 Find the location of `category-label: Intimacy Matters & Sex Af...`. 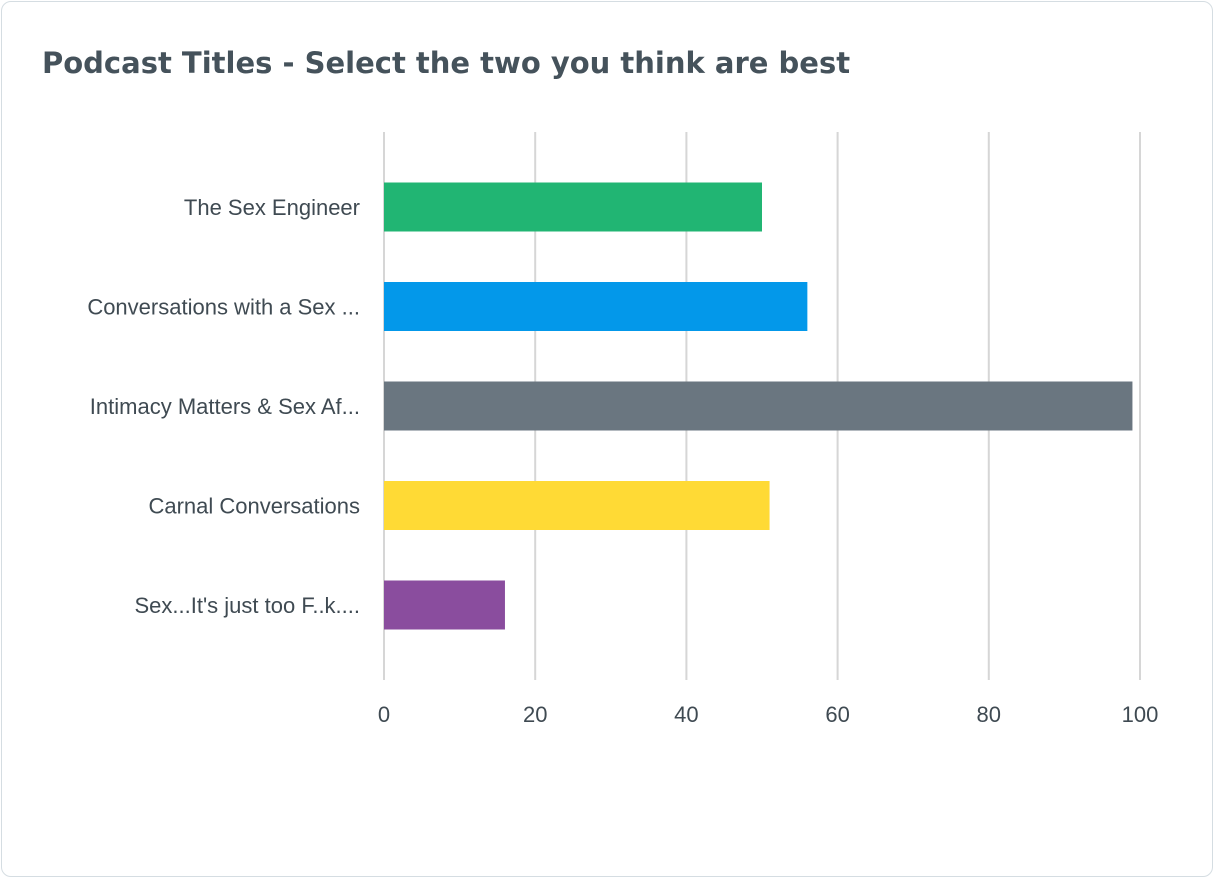

category-label: Intimacy Matters & Sex Af... is located at coordinates (225, 406).